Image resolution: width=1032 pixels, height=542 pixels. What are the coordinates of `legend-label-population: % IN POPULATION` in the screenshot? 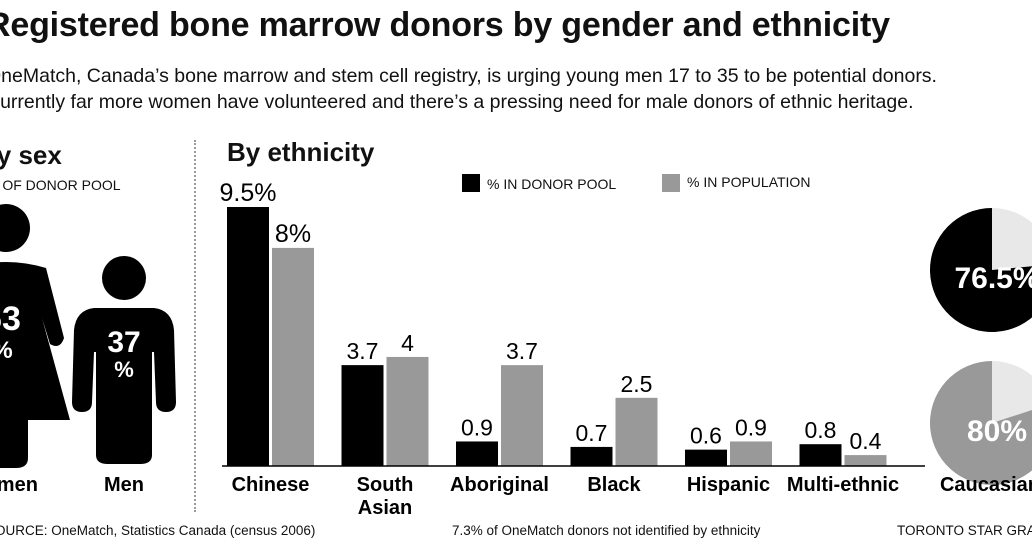 It's located at (749, 182).